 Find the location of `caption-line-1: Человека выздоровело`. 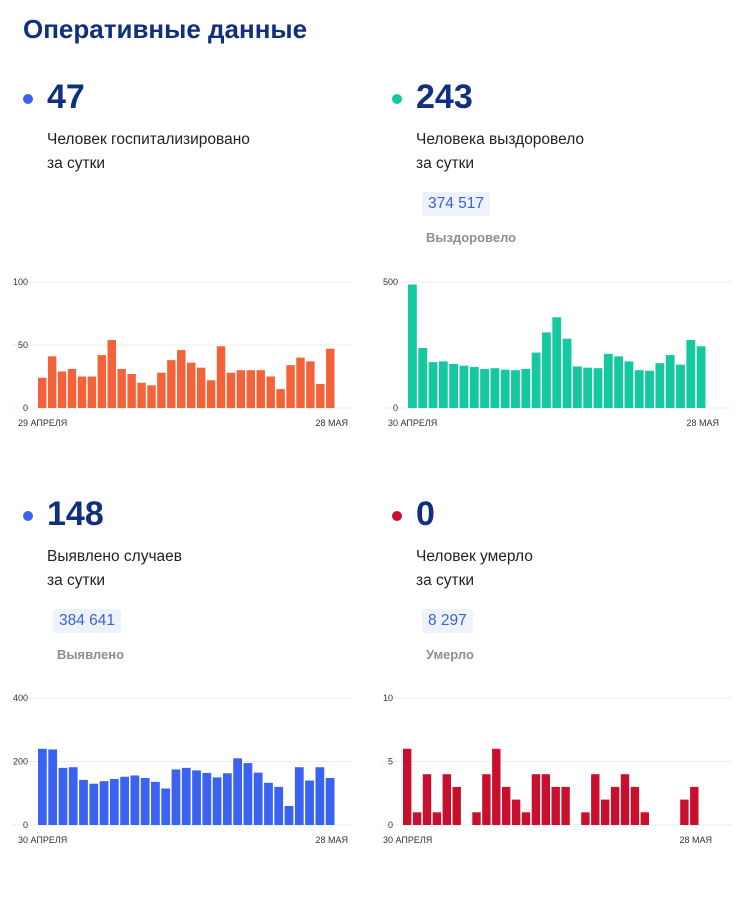

caption-line-1: Человека выздоровело is located at coordinates (500, 139).